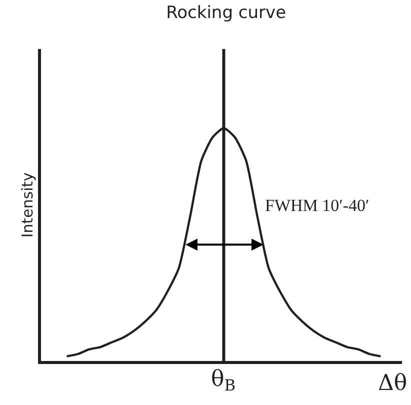 This screenshot has width=411, height=405. What do you see at coordinates (317, 205) in the screenshot?
I see `annotation: FWHM 10′-40′` at bounding box center [317, 205].